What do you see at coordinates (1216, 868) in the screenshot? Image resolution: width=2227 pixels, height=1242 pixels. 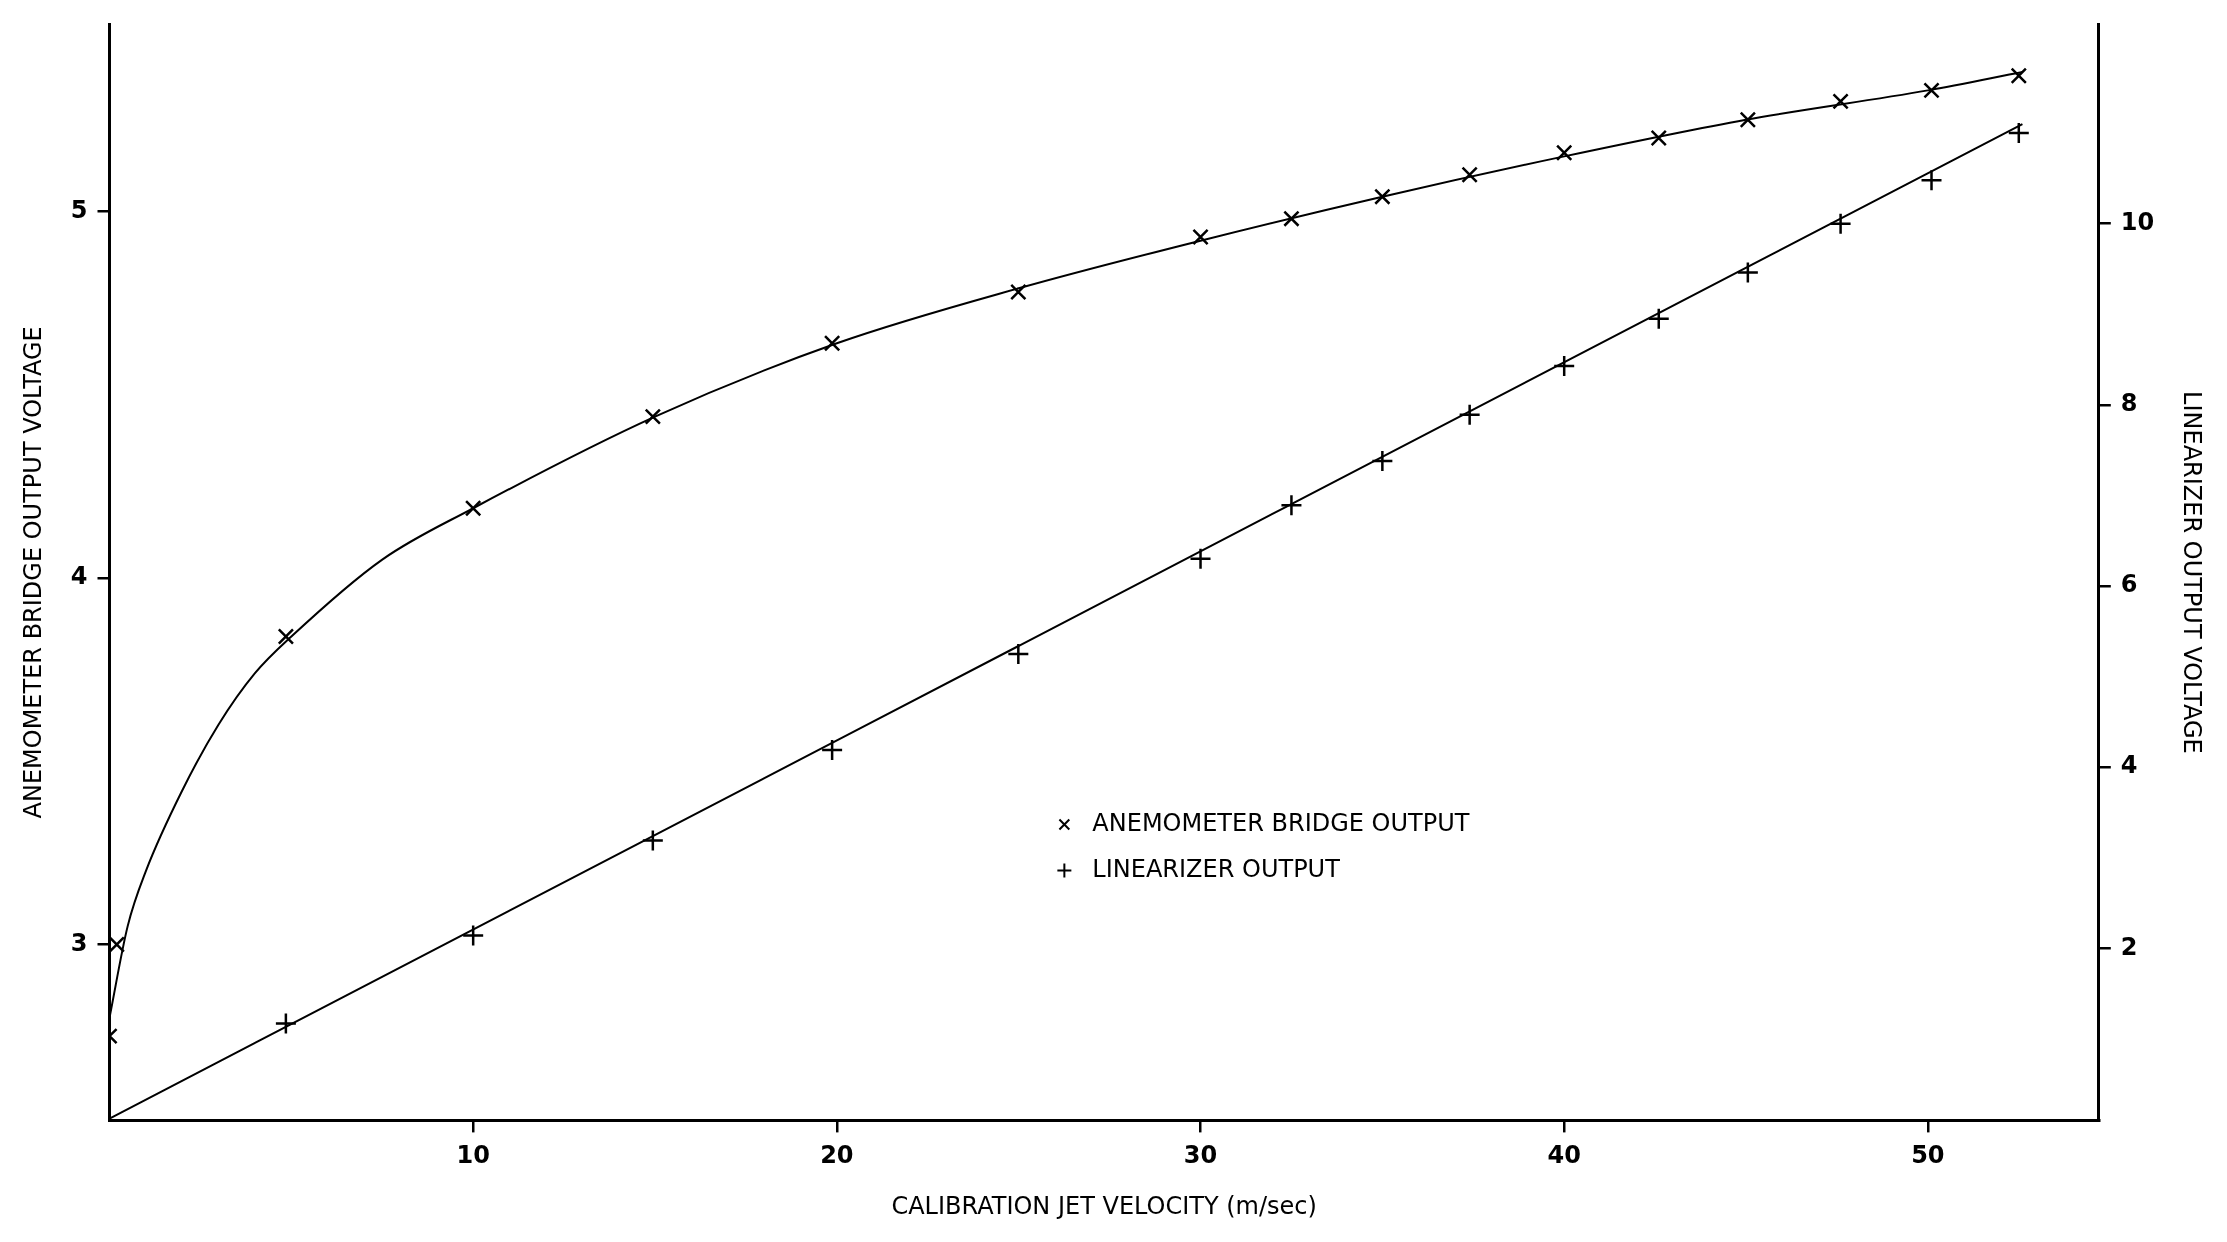 I see `legend-label: LINEARIZER OUTPUT` at bounding box center [1216, 868].